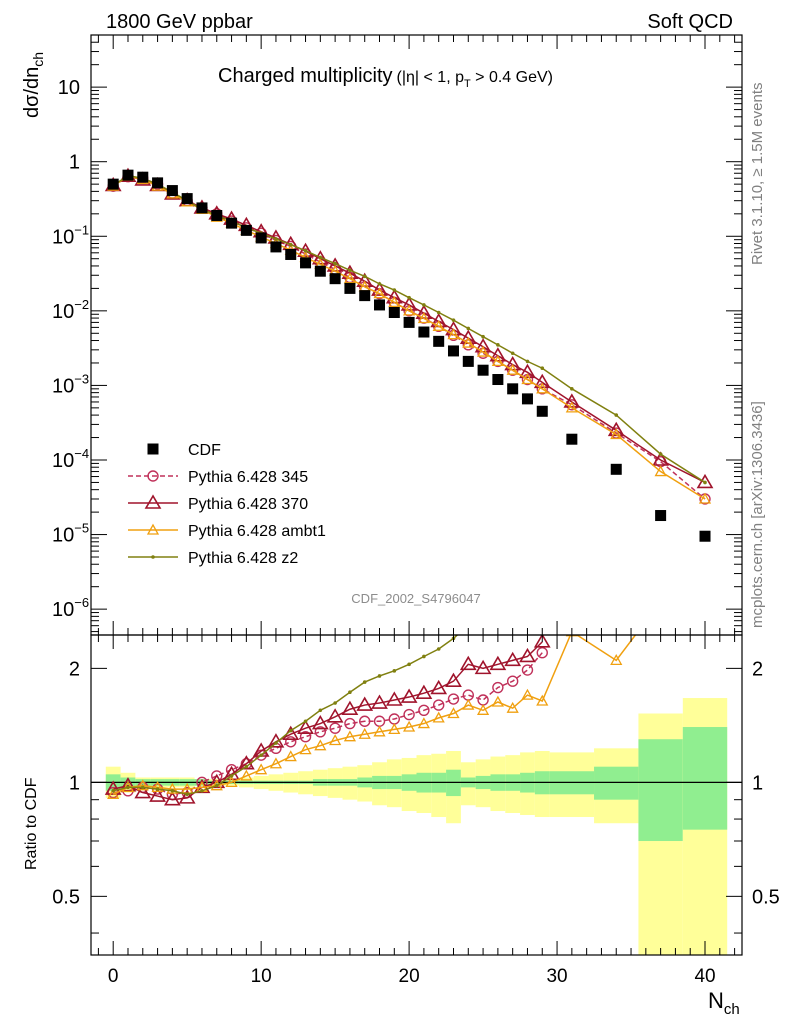 This screenshot has height=1024, width=786. I want to click on xlabel: Nch, so click(724, 1003).